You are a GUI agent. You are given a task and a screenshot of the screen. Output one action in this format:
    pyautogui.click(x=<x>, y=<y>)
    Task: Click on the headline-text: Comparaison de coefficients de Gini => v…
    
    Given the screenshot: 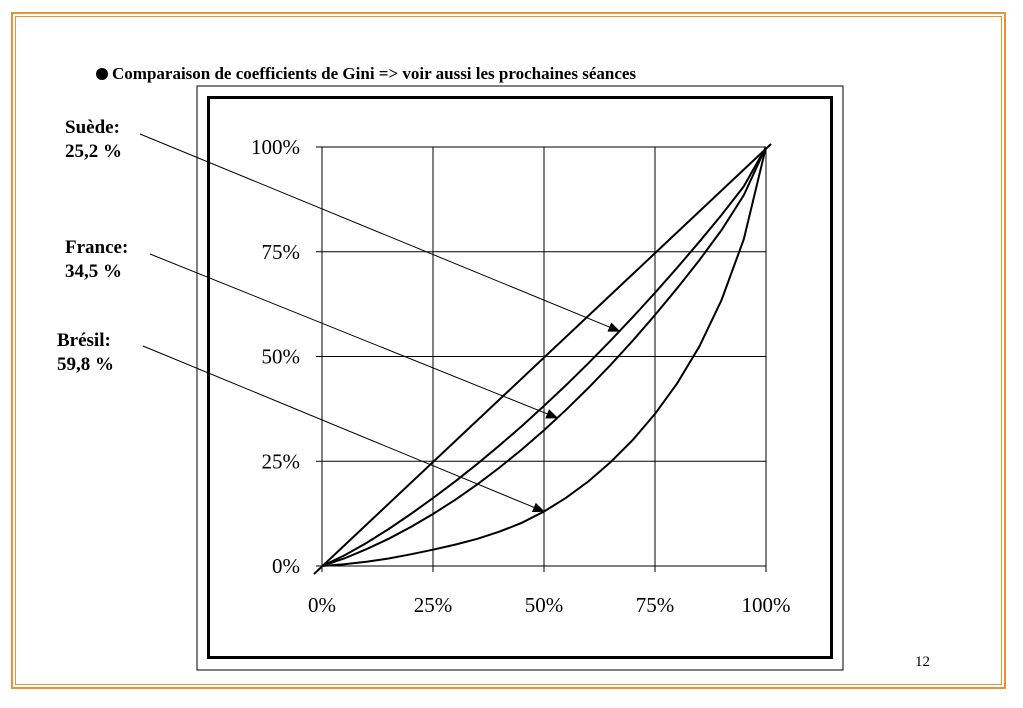 What is the action you would take?
    pyautogui.click(x=374, y=73)
    